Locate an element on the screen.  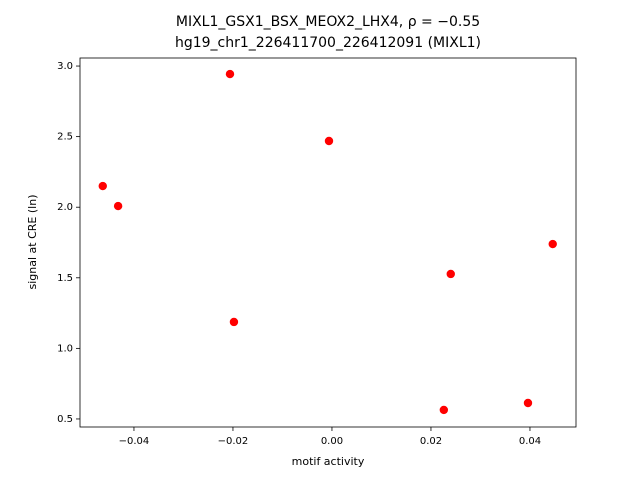
x-tick-label: 0.02 is located at coordinates (431, 441).